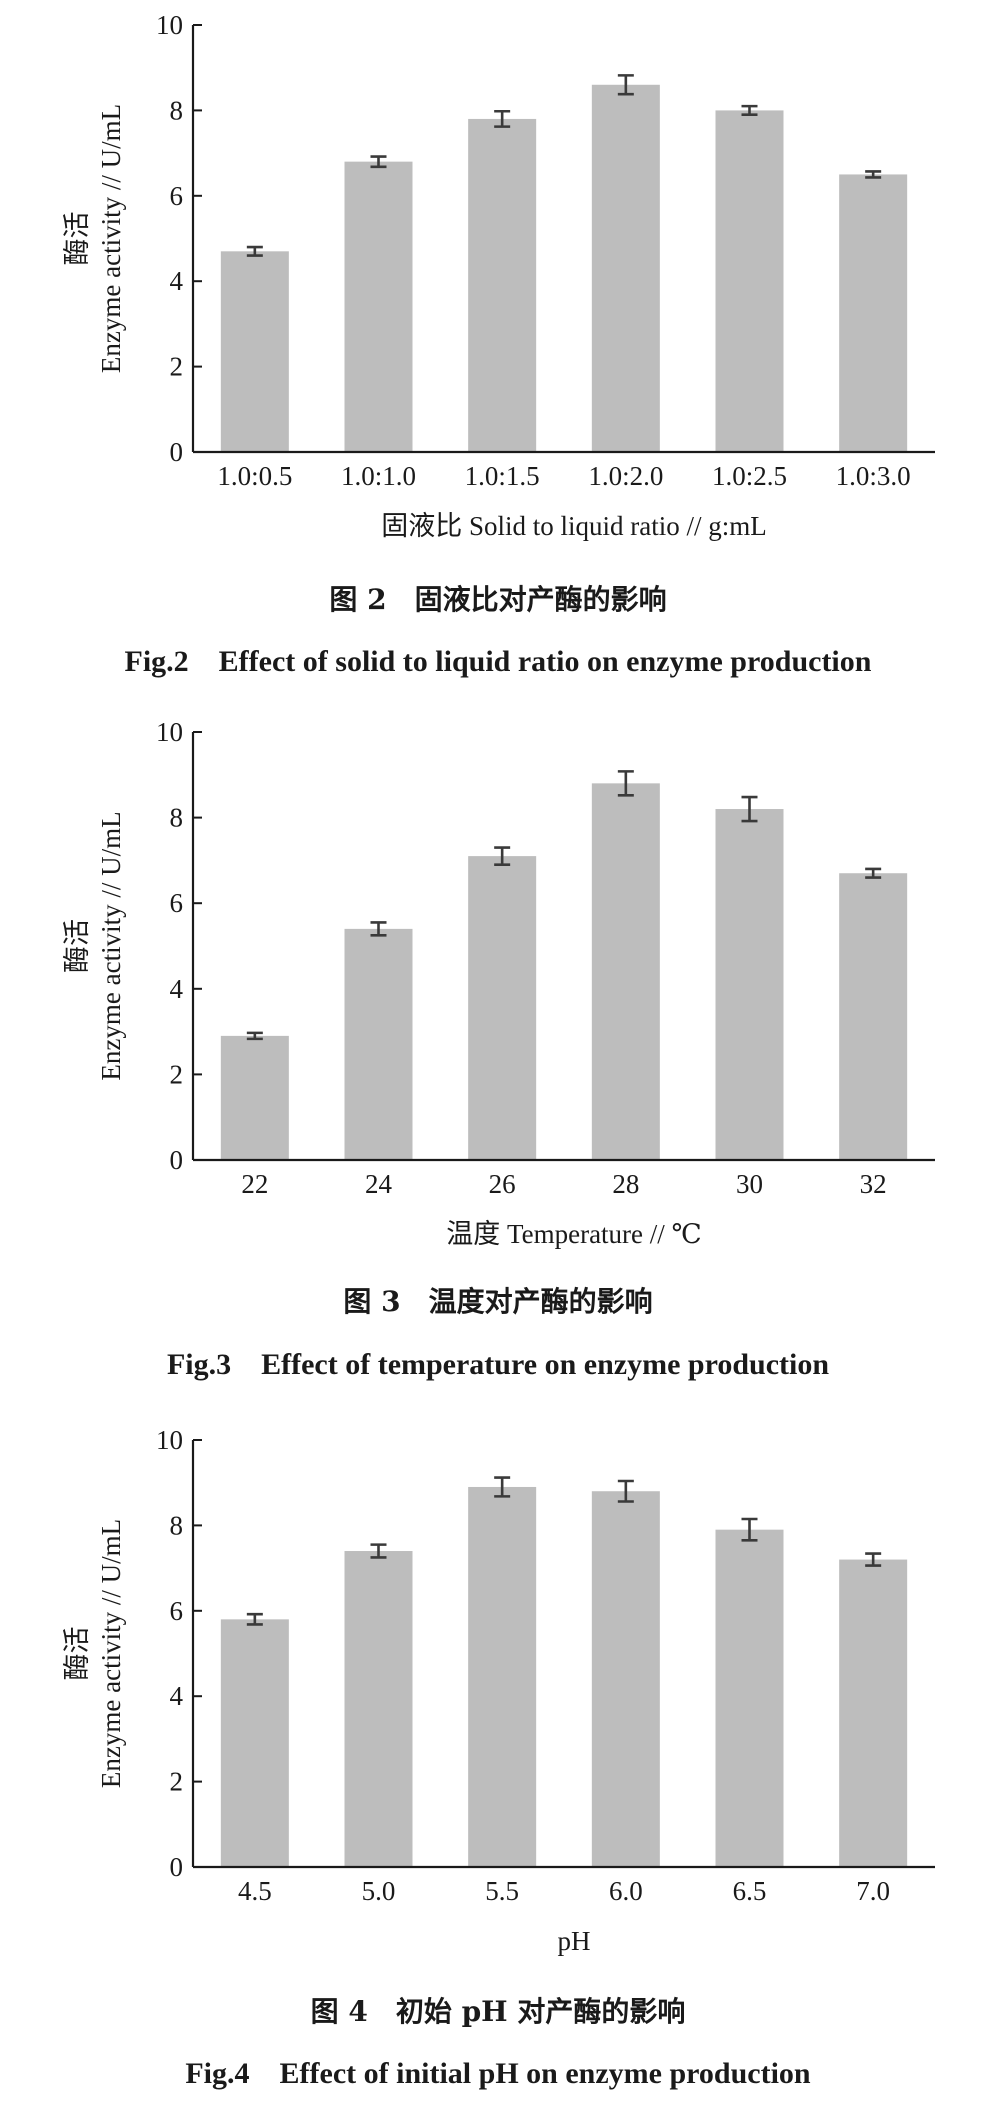  What do you see at coordinates (254, 1184) in the screenshot?
I see `x-tick-label-1: 22` at bounding box center [254, 1184].